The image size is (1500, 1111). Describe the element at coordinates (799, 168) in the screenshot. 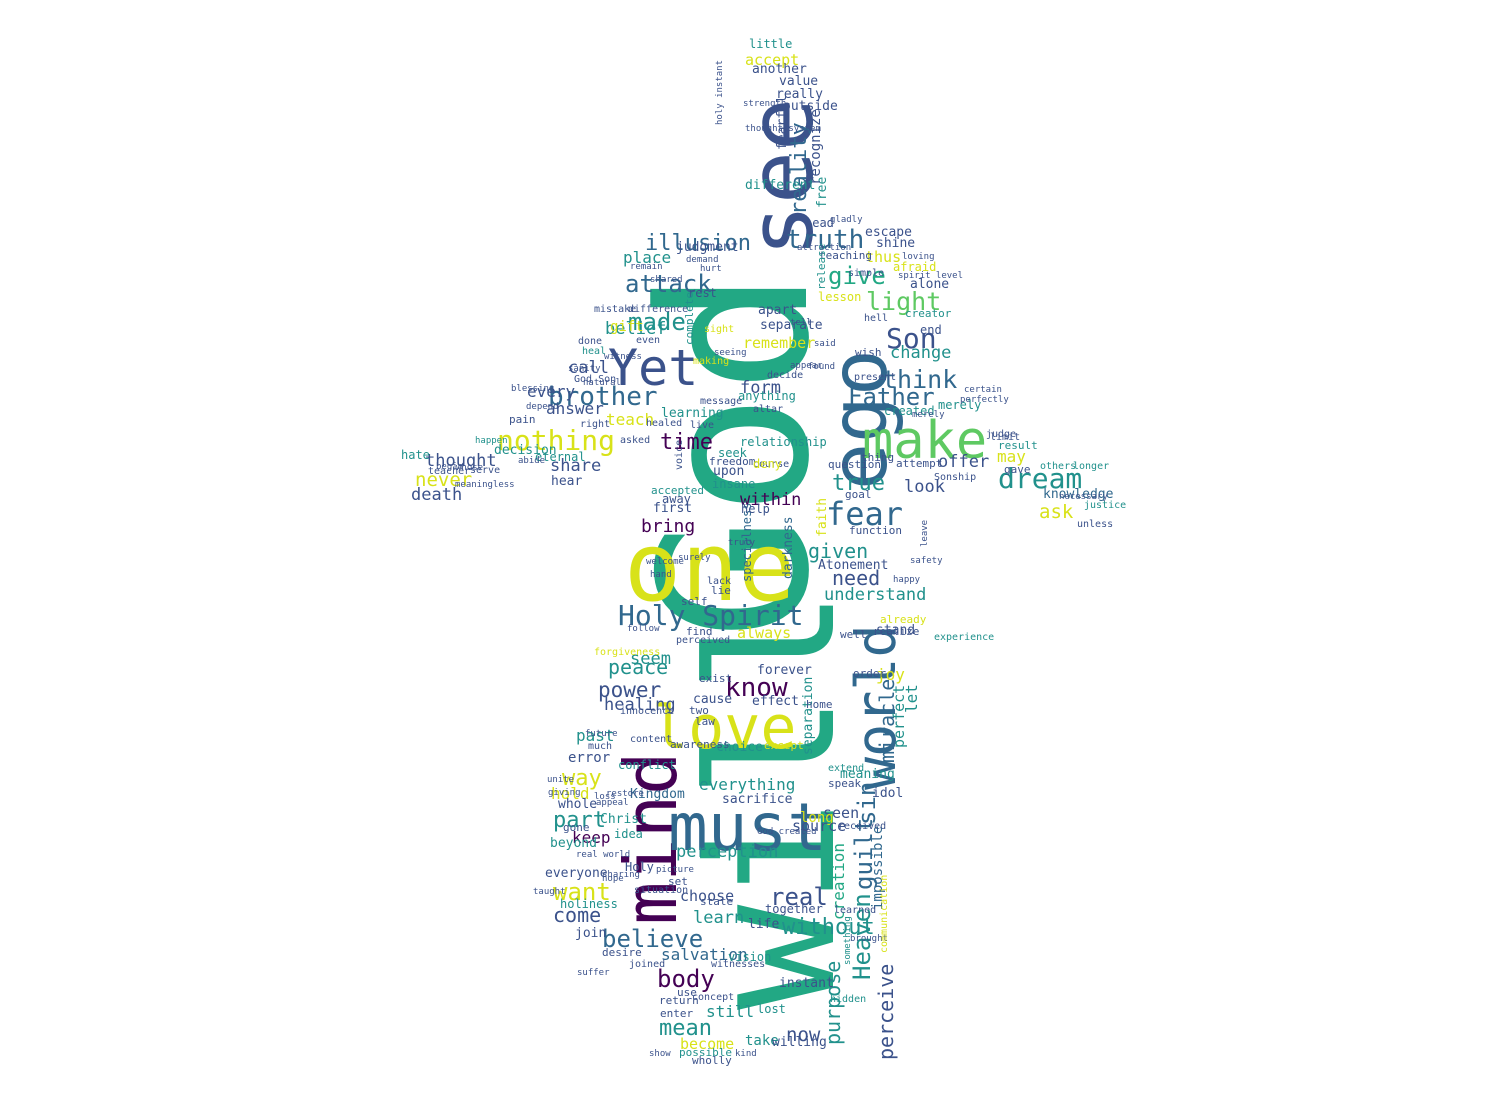

I see `cloud-word: reality` at that location.